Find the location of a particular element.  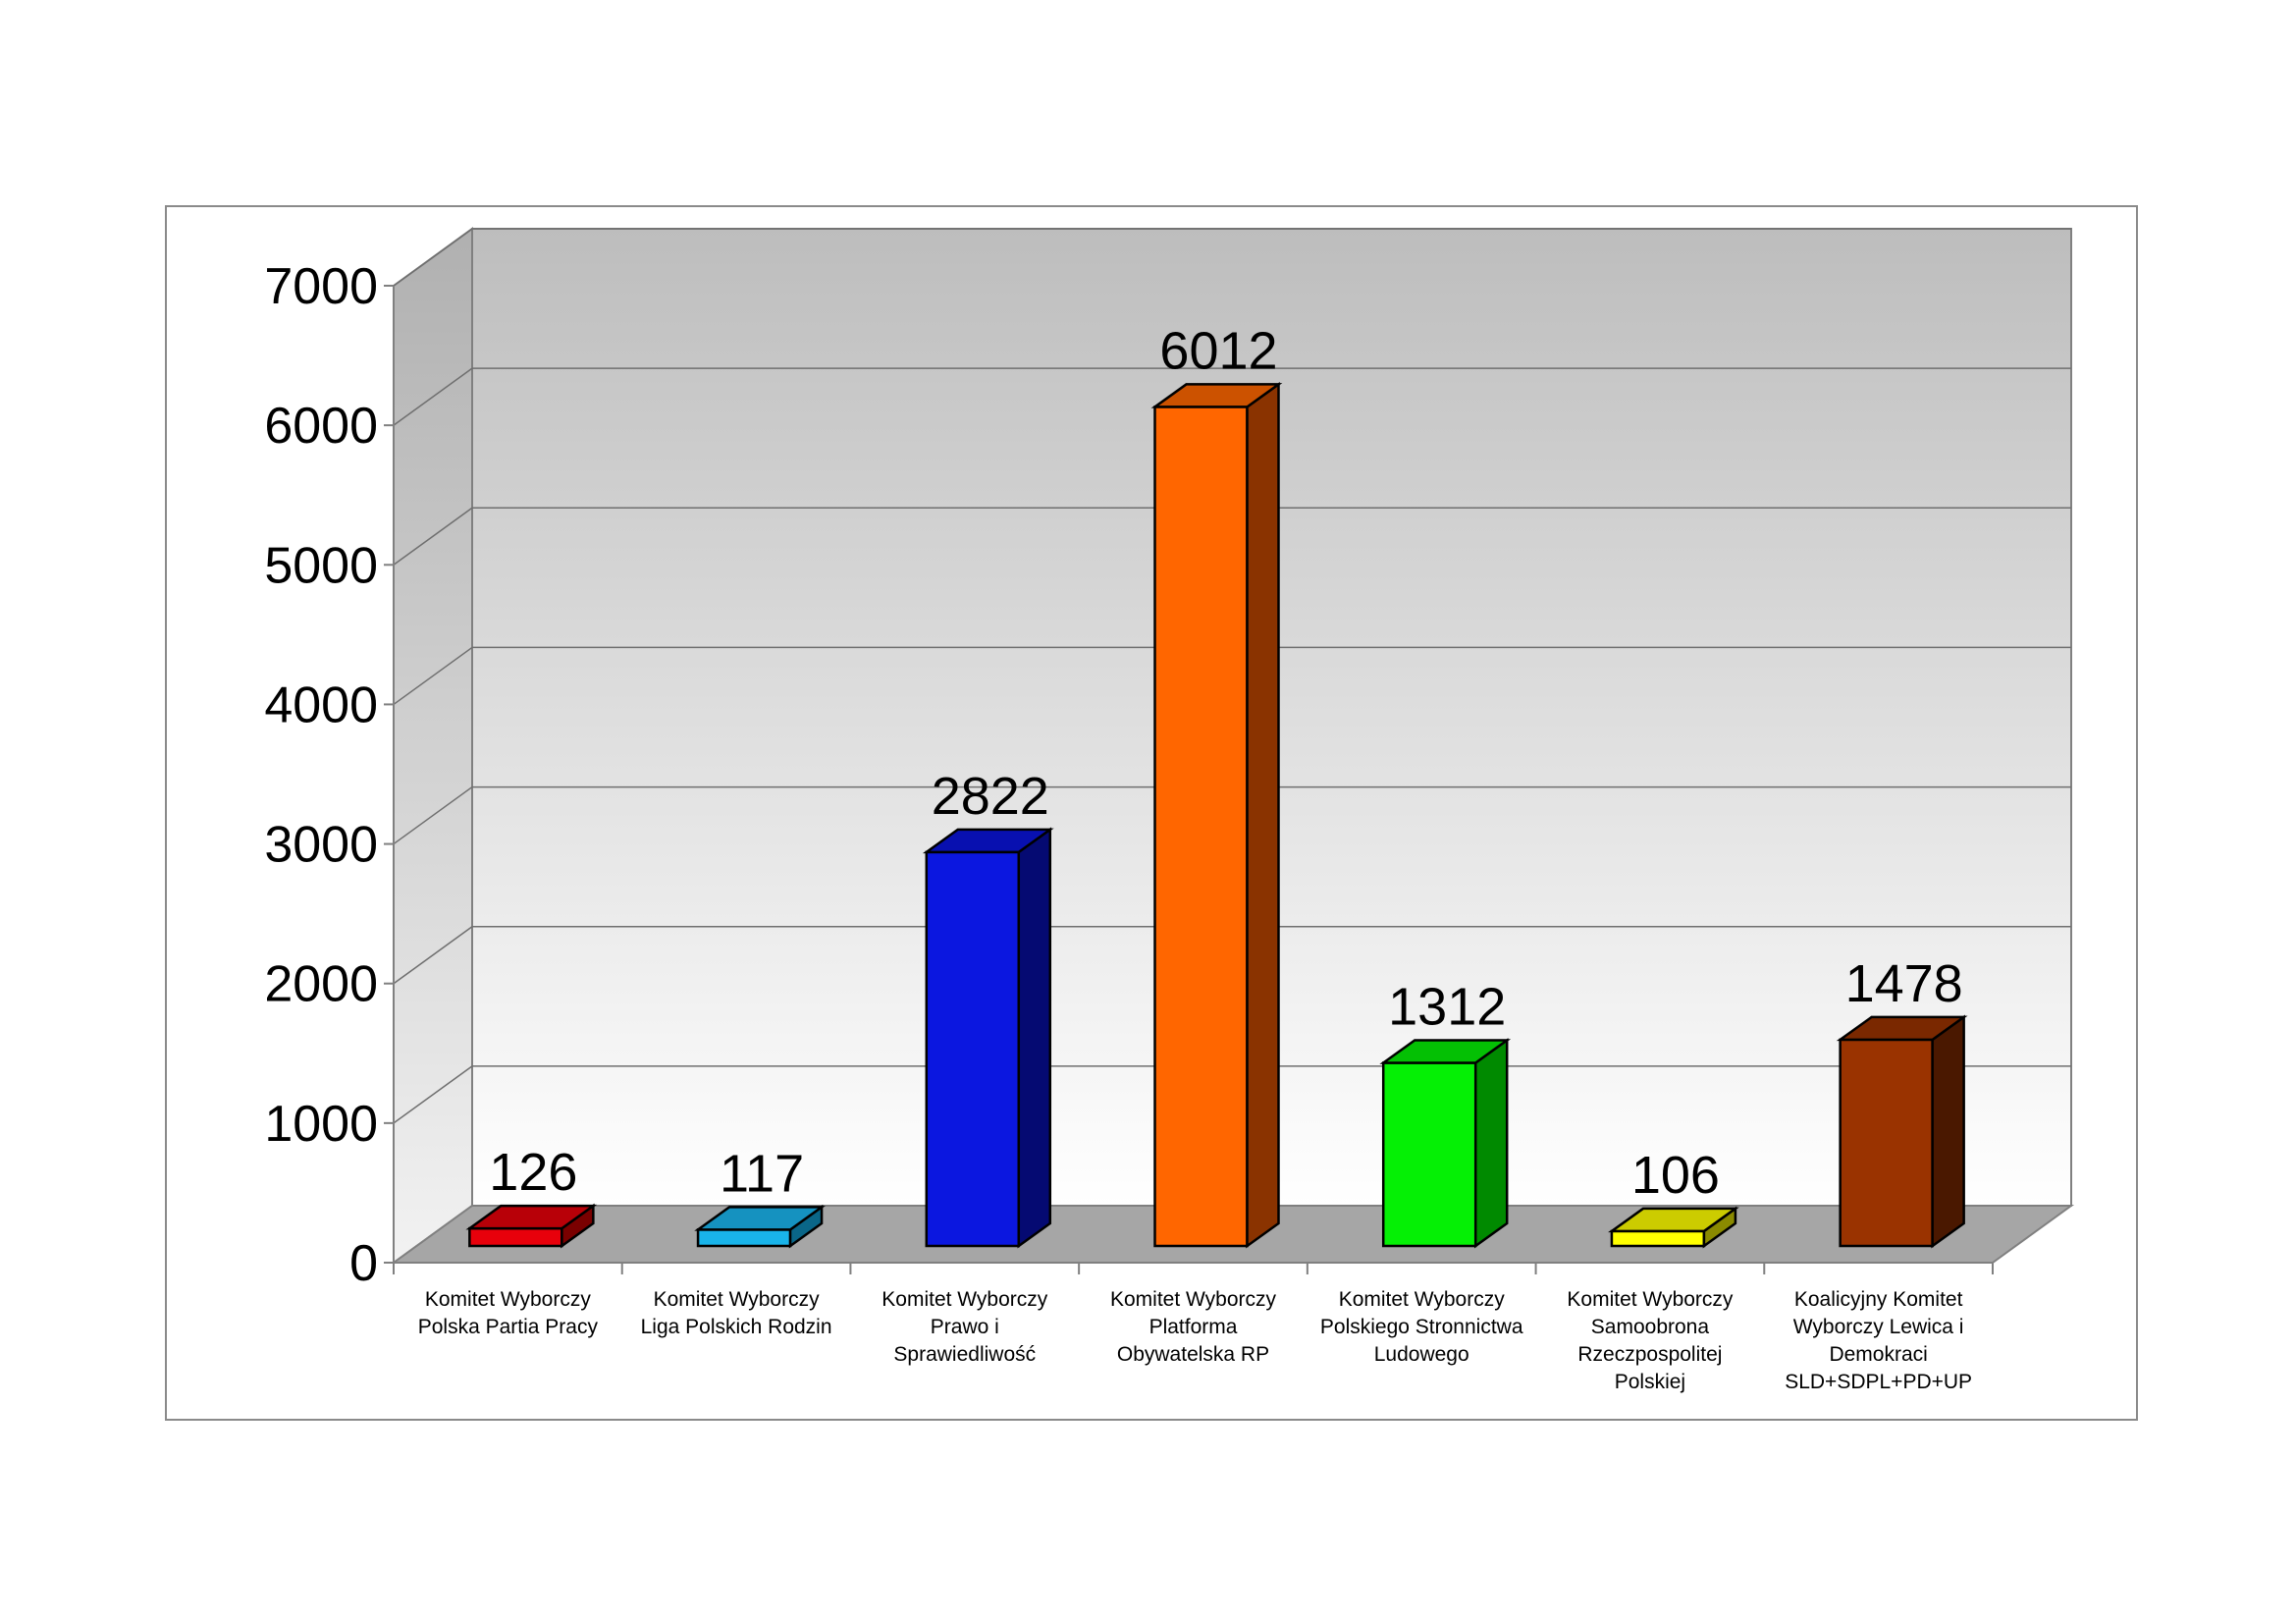

x-category-label: Komitet Wyborczy Liga Polskich Rodzin is located at coordinates (736, 1313).